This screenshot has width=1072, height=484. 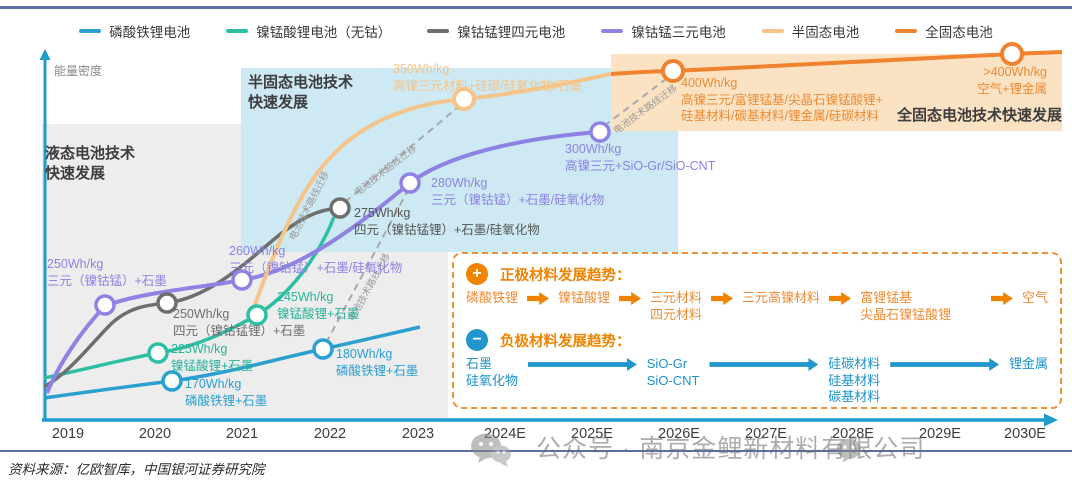 I want to click on legend-item-lfp: 磷酸铁锂电池, so click(x=134, y=31).